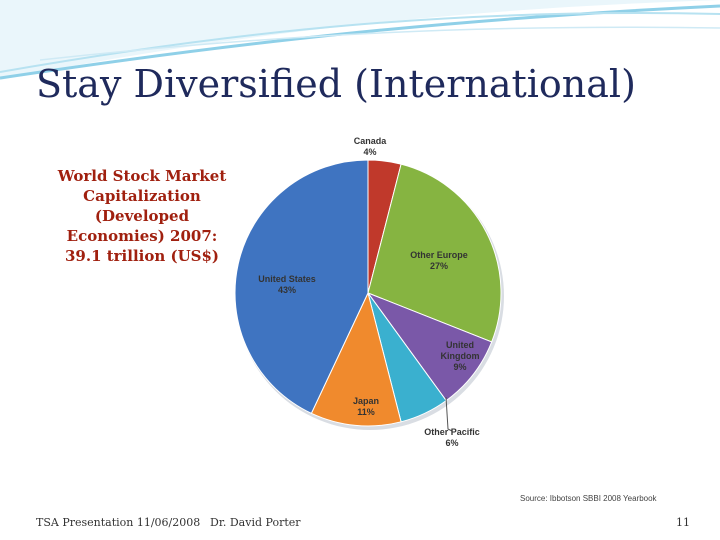 The width and height of the screenshot is (720, 540). I want to click on slice-label-united-states: United States 43%, so click(287, 284).